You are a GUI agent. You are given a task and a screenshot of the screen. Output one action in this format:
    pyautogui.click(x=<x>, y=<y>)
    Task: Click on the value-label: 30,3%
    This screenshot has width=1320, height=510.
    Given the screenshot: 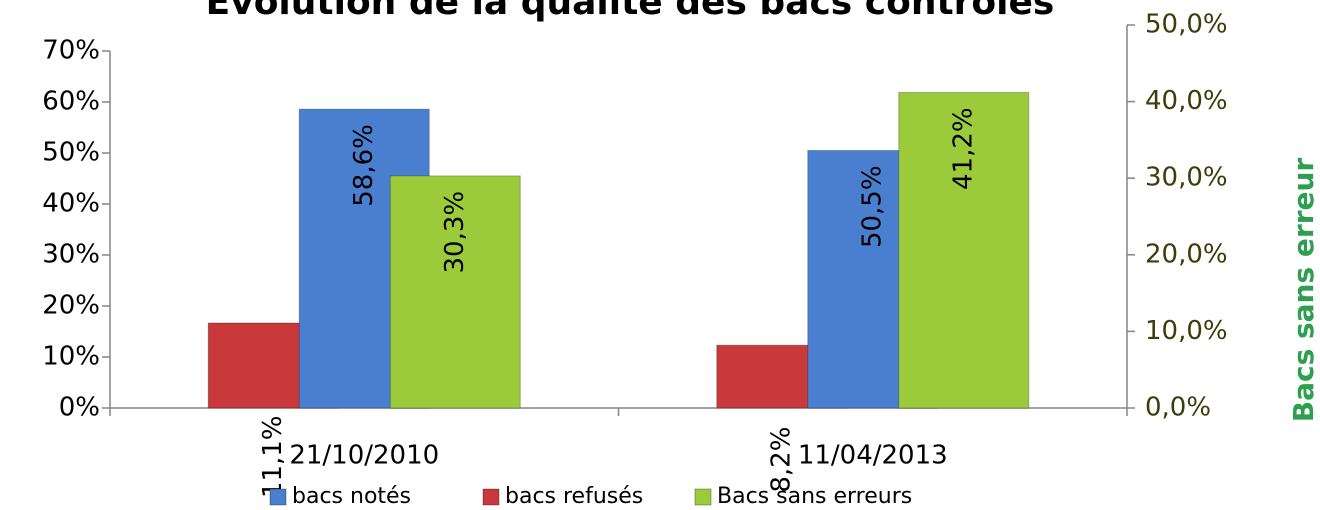 What is the action you would take?
    pyautogui.click(x=455, y=232)
    